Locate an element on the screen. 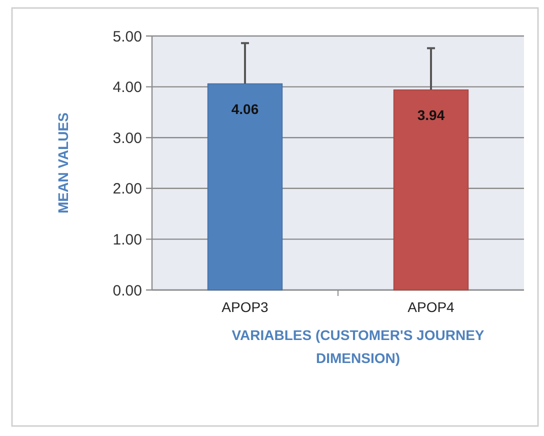 The image size is (544, 436). y-tick-label: 3.00 is located at coordinates (127, 138).